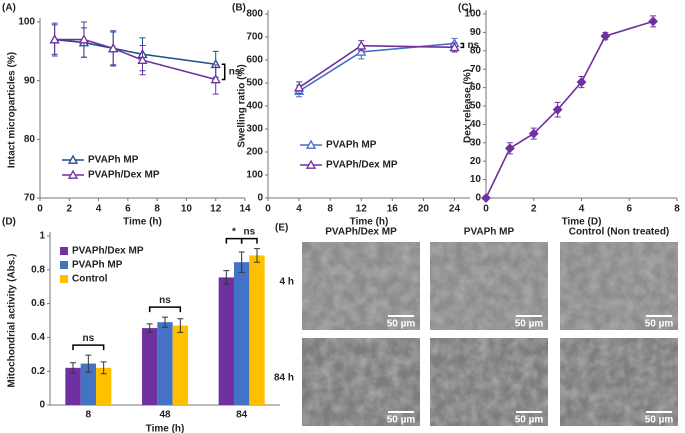 The width and height of the screenshot is (685, 433). What do you see at coordinates (254, 37) in the screenshot?
I see `y-tick-label: 700` at bounding box center [254, 37].